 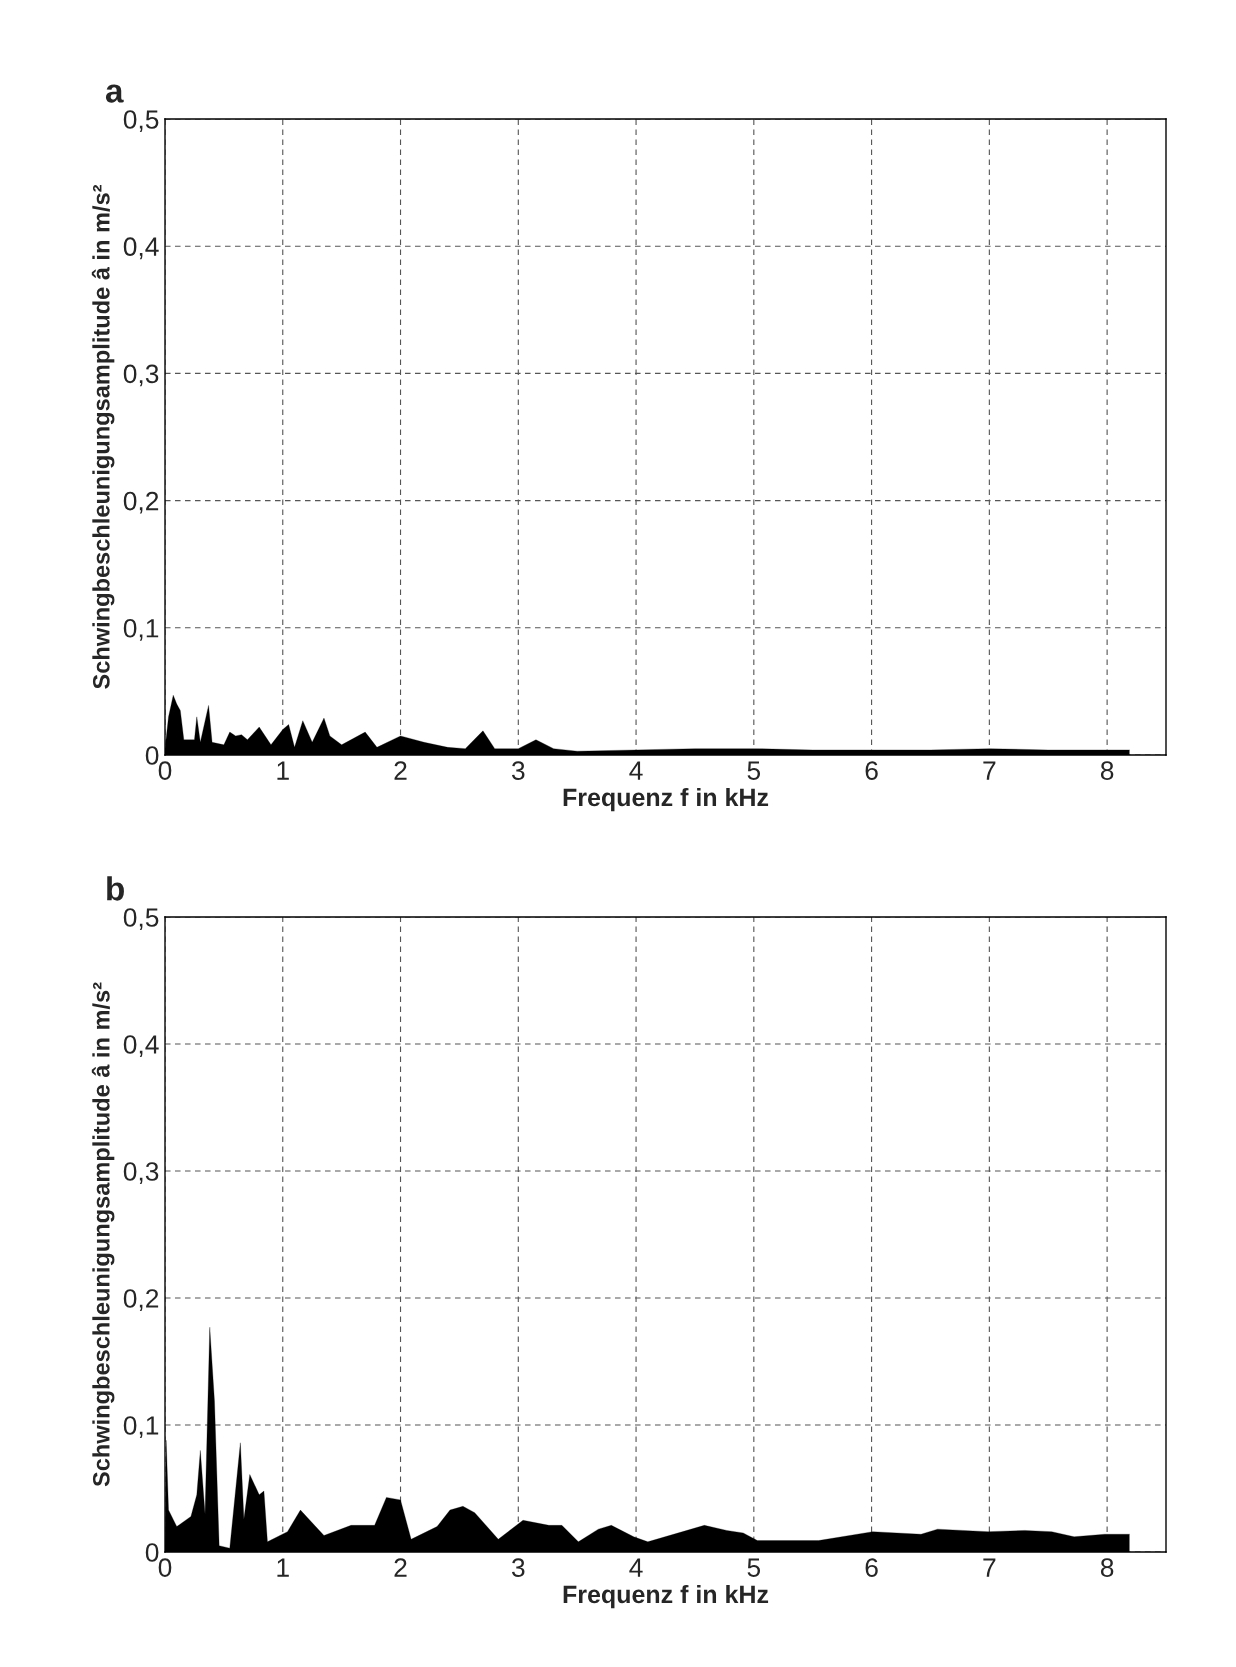 What do you see at coordinates (115, 888) in the screenshot?
I see `chart-title: b` at bounding box center [115, 888].